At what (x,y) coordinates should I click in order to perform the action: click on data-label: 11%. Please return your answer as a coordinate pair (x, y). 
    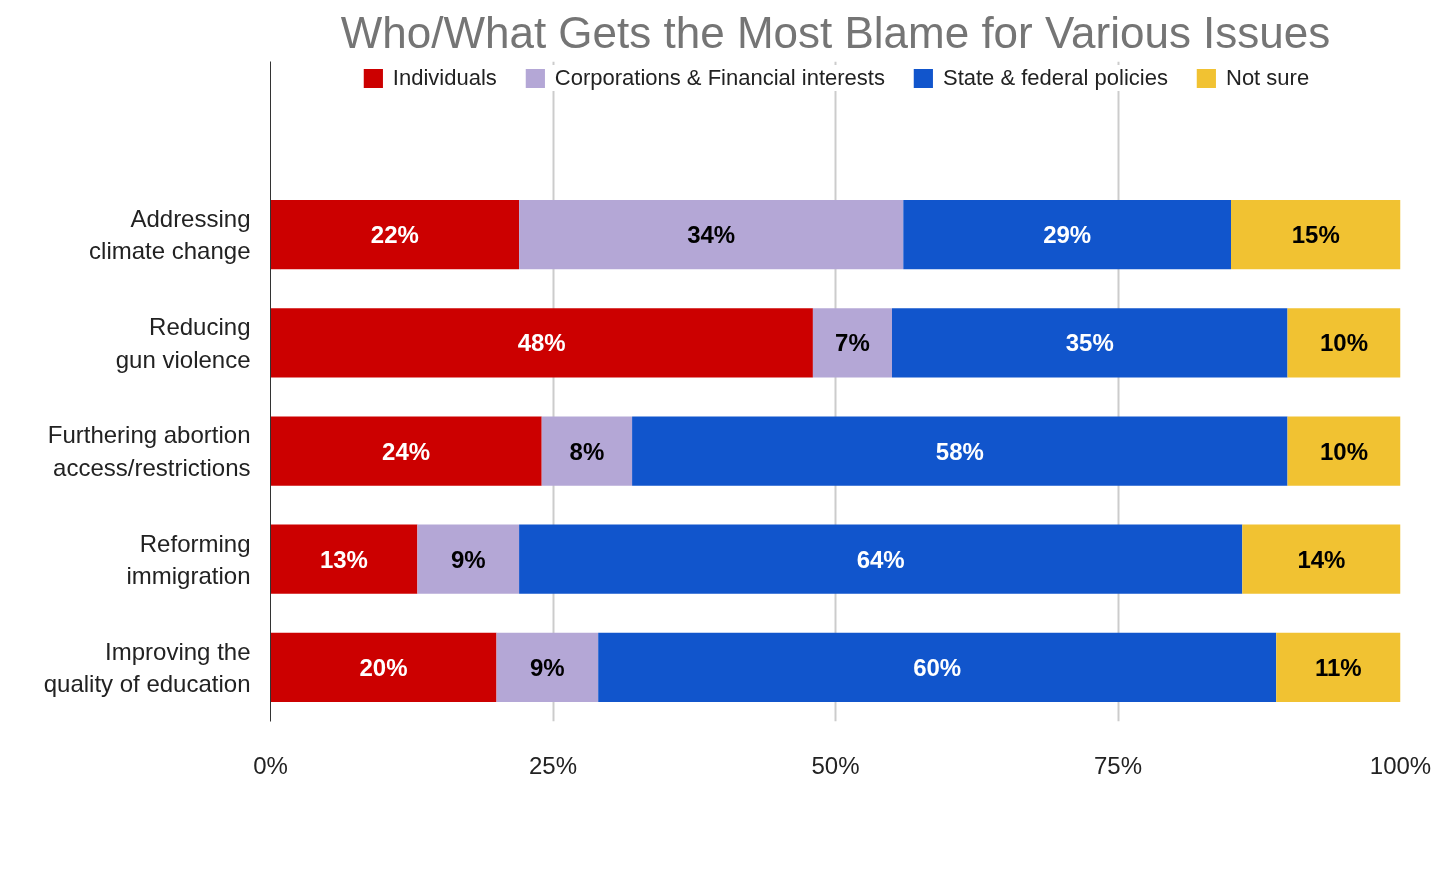
    Looking at the image, I should click on (1338, 667).